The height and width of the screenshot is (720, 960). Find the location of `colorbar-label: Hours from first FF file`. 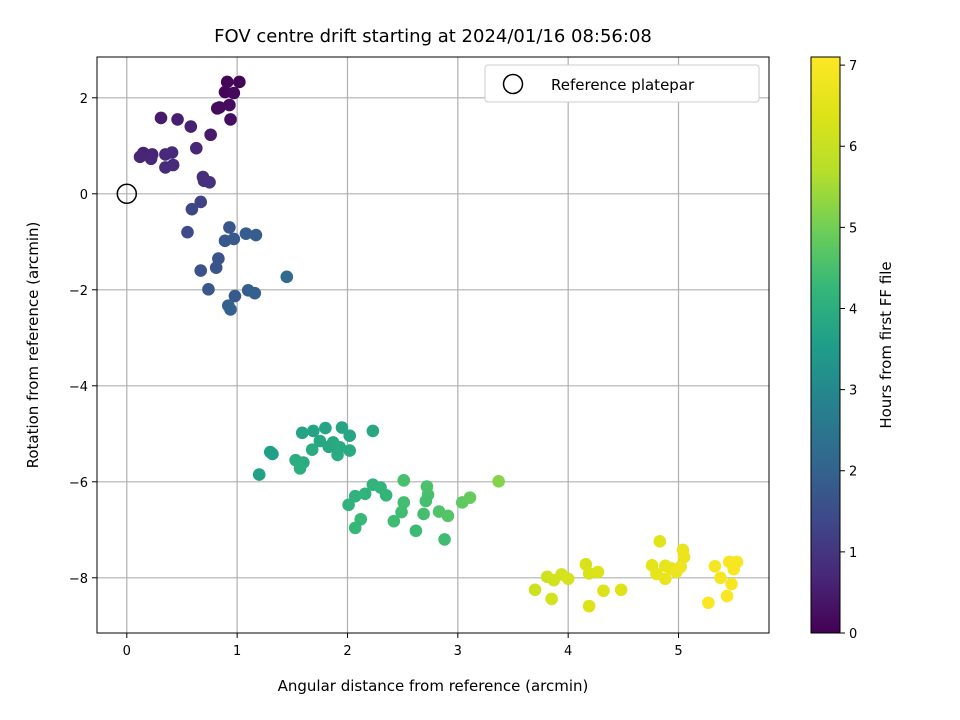

colorbar-label: Hours from first FF file is located at coordinates (886, 344).